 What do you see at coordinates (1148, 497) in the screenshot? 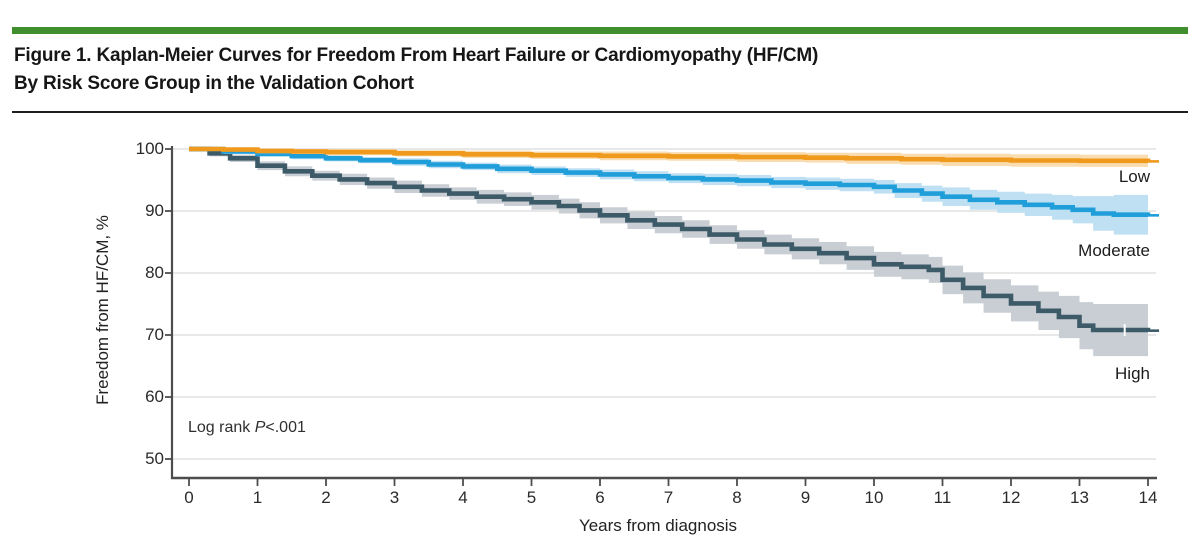
I see `x-tick-label: 14` at bounding box center [1148, 497].